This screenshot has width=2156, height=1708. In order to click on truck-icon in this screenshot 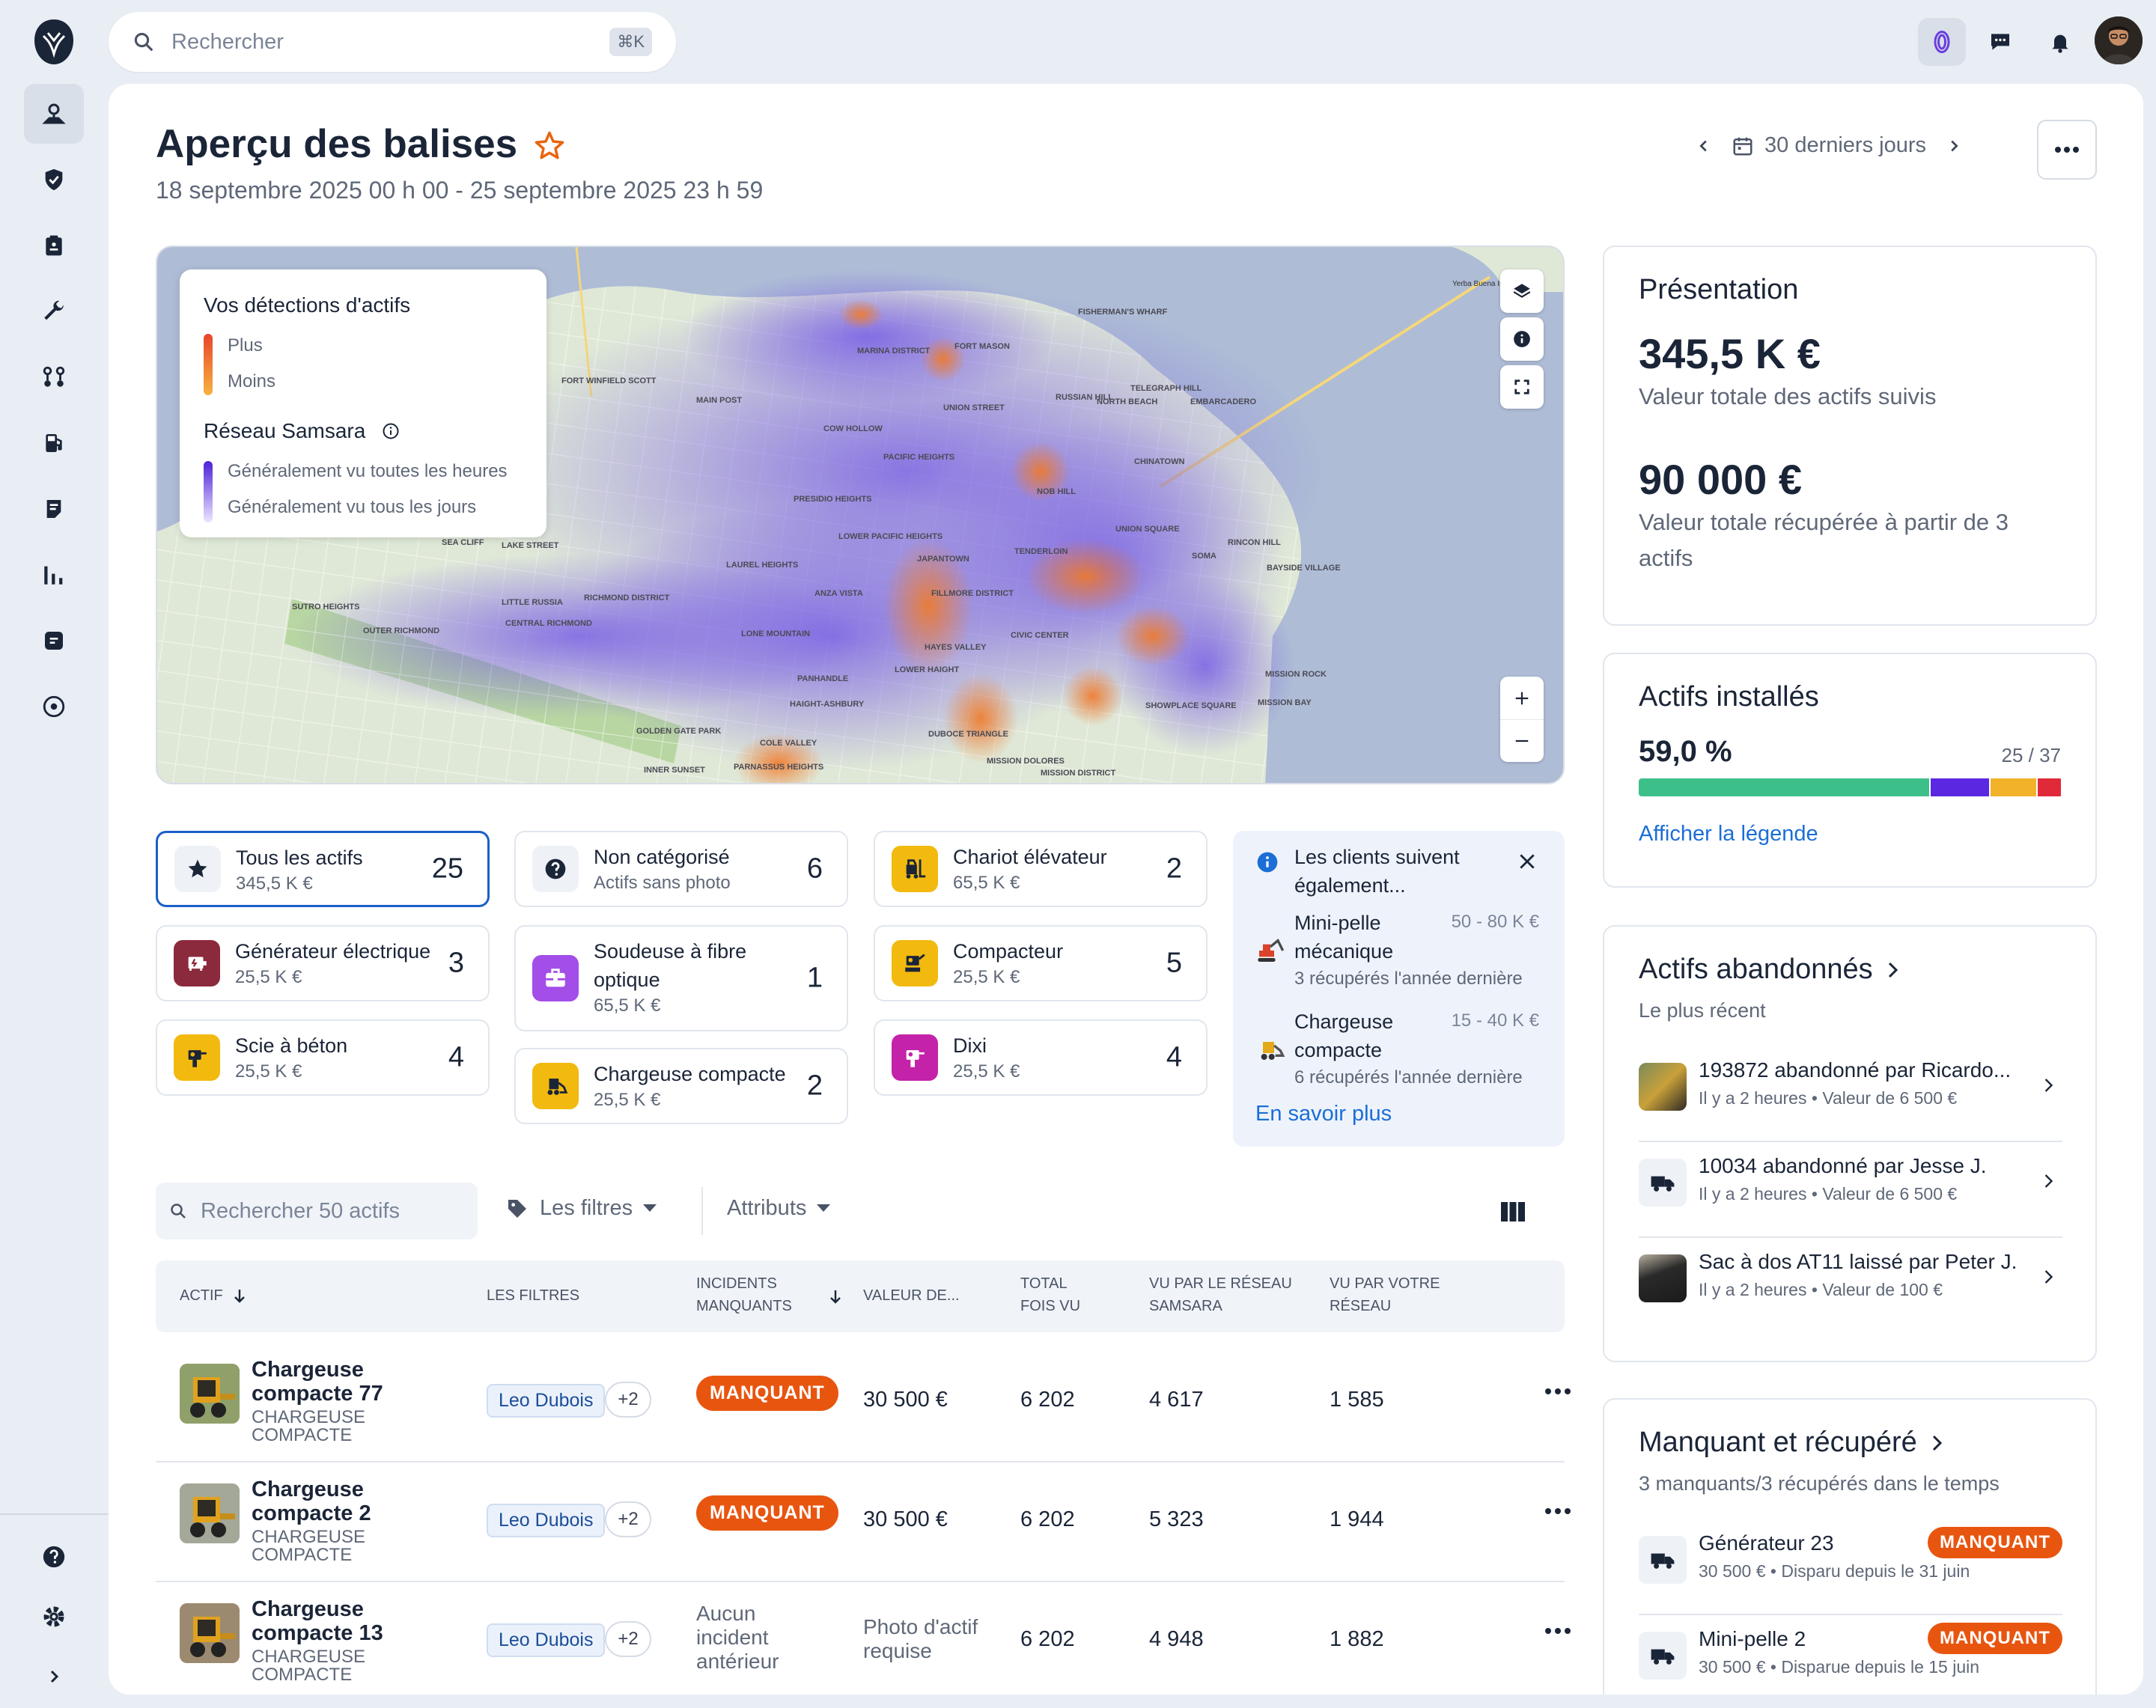, I will do `click(1663, 1656)`.